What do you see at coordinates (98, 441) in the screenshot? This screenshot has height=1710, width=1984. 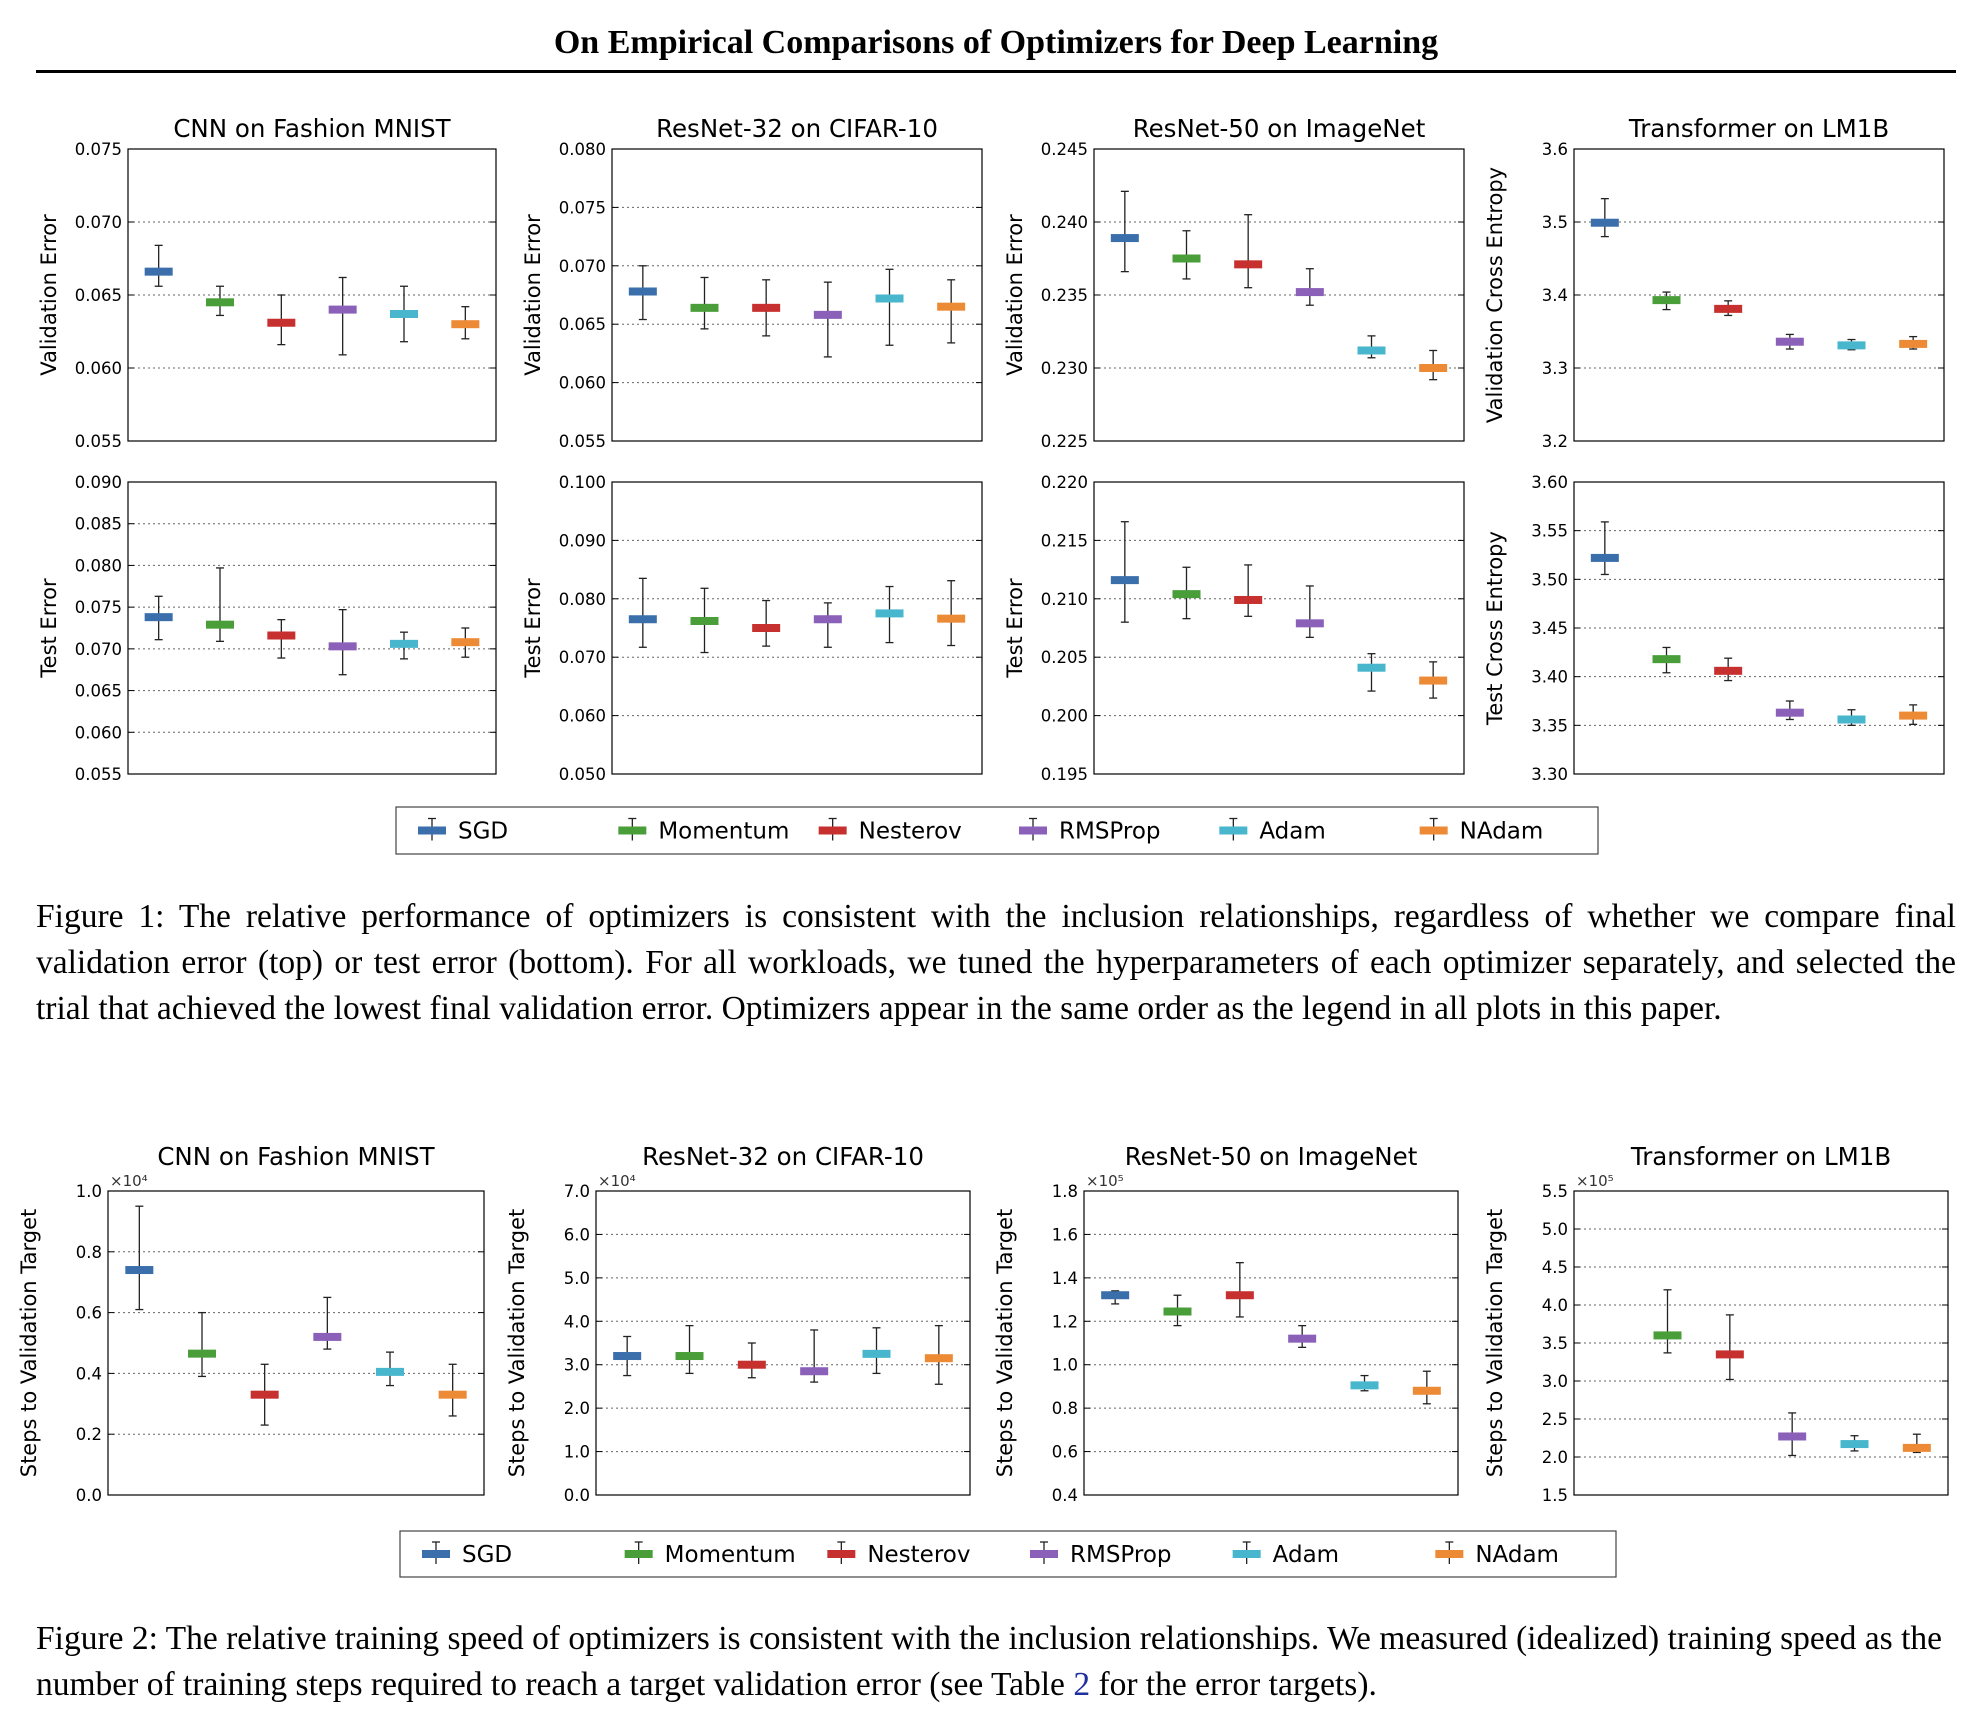 I see `y-tick-label: 0.055` at bounding box center [98, 441].